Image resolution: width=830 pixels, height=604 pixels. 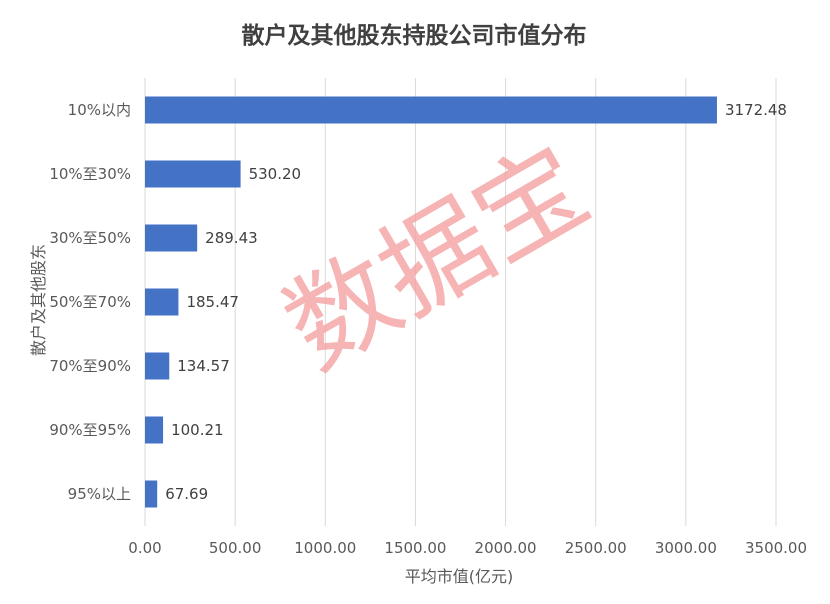 I want to click on x-axis-title: 平均市值(亿元), so click(x=459, y=576).